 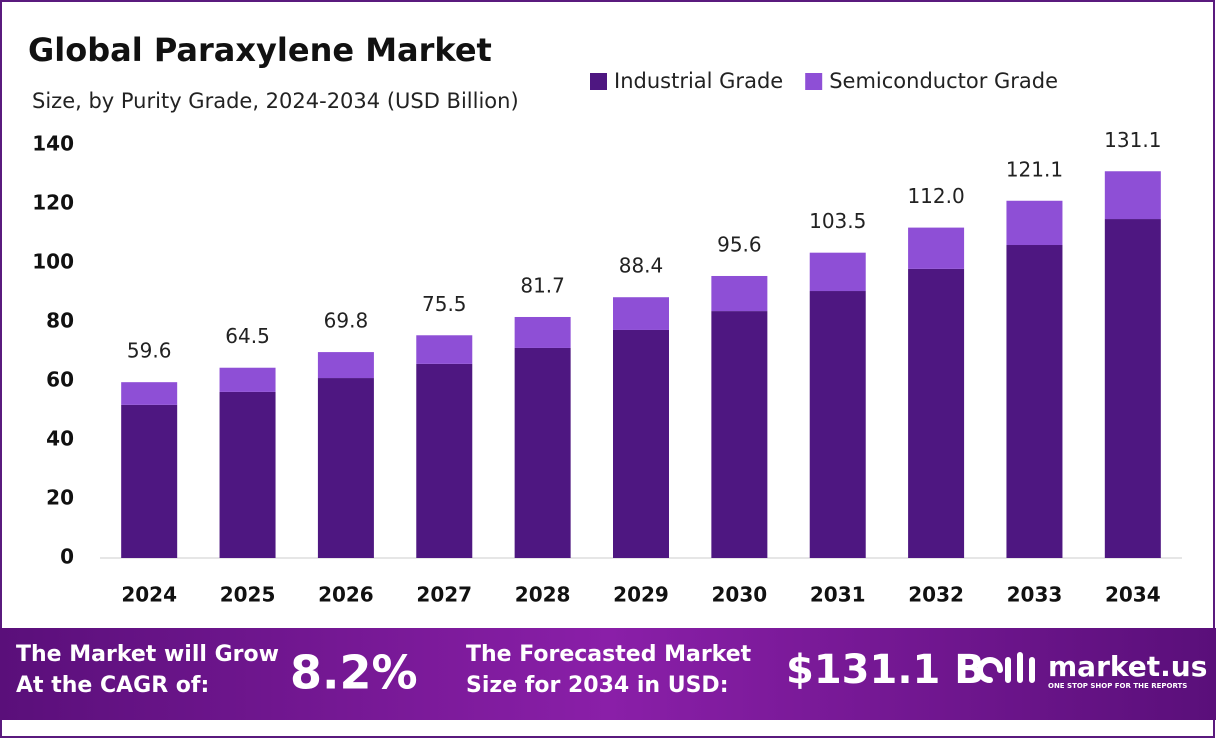 I want to click on y-tick-label: 0, so click(x=67, y=557).